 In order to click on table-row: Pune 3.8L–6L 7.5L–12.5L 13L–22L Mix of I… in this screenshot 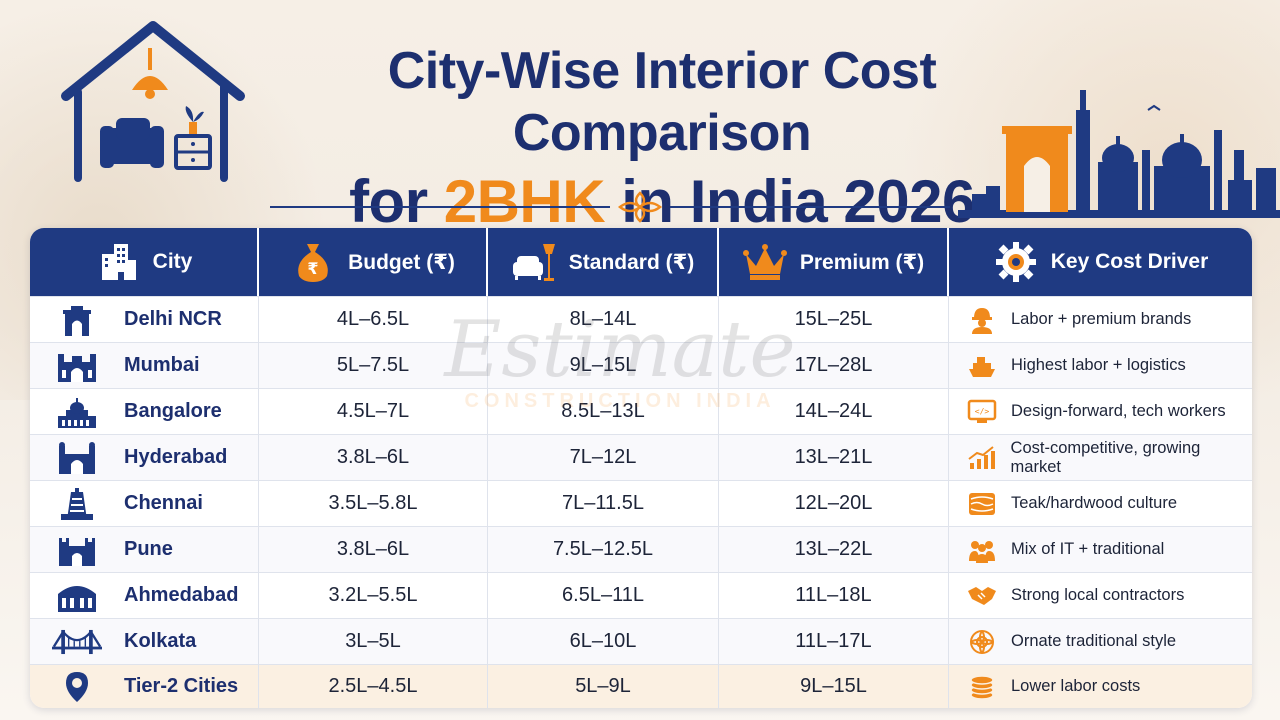, I will do `click(641, 549)`.